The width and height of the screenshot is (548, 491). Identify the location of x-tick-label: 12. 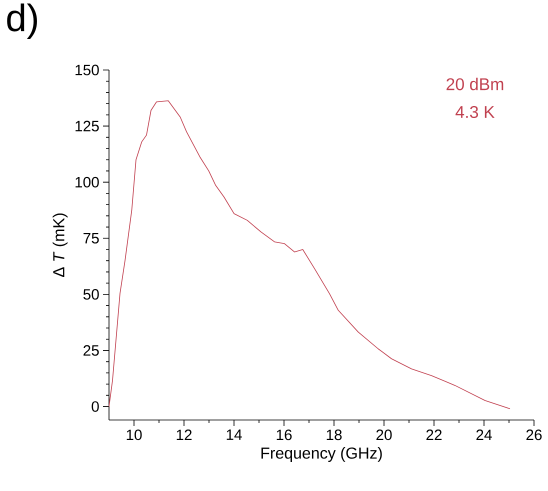
(184, 435).